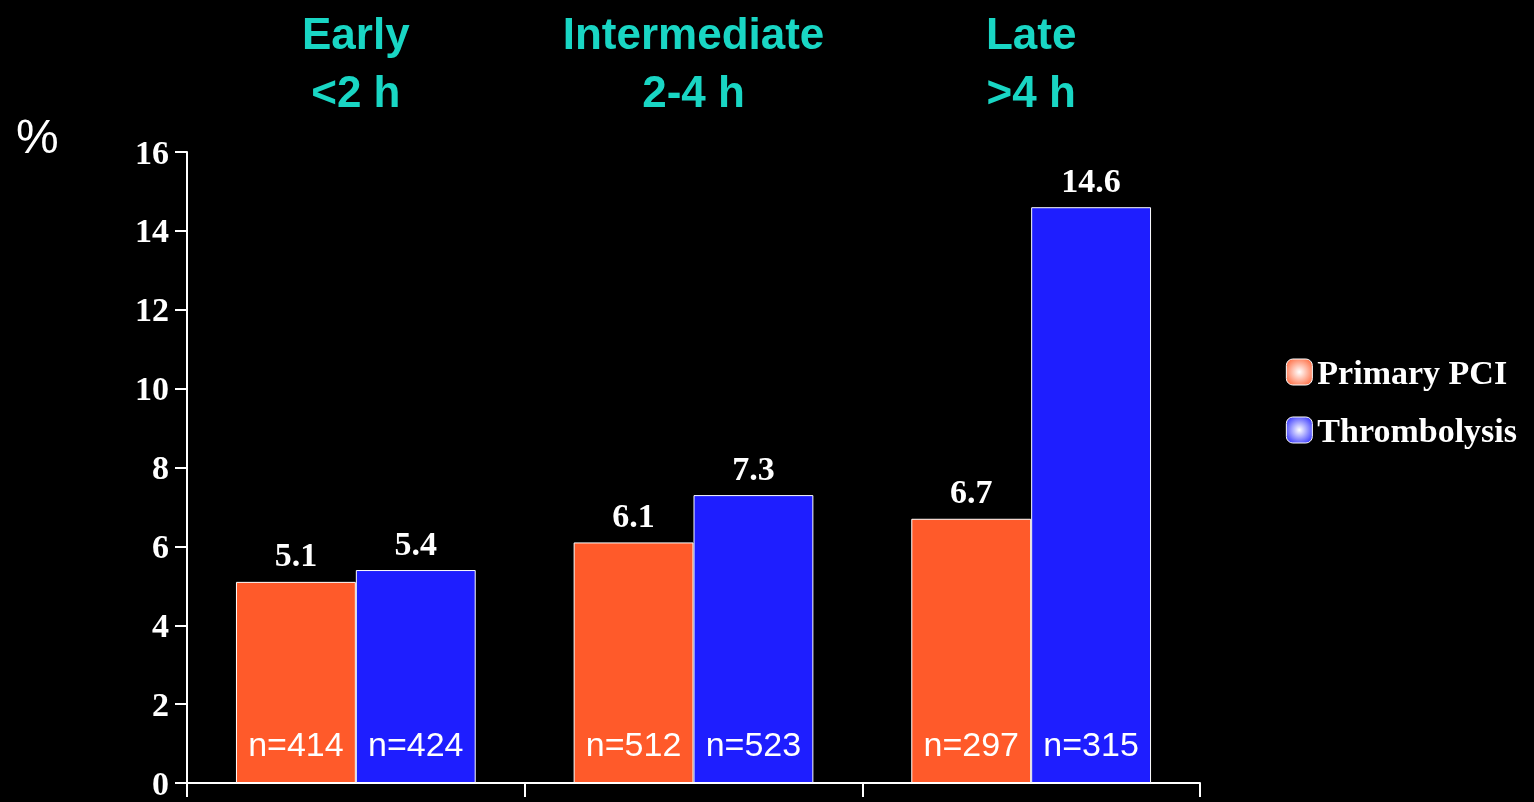 The image size is (1534, 802). I want to click on data-label: 7.3, so click(753, 468).